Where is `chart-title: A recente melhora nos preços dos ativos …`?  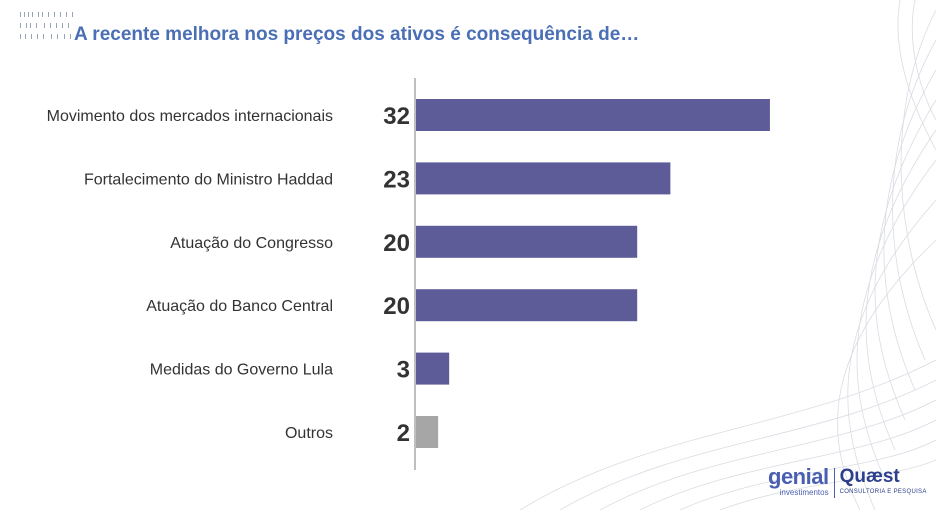
chart-title: A recente melhora nos preços dos ativos … is located at coordinates (357, 34).